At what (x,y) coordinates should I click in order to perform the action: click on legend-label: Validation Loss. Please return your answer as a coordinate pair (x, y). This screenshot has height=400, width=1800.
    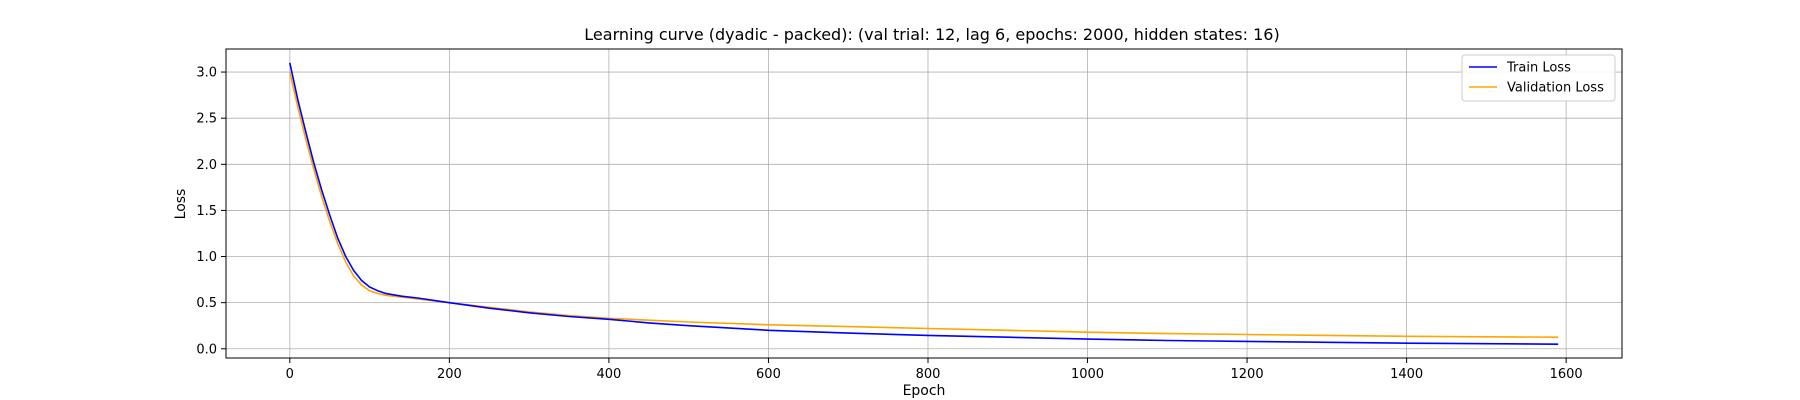
    Looking at the image, I should click on (1555, 88).